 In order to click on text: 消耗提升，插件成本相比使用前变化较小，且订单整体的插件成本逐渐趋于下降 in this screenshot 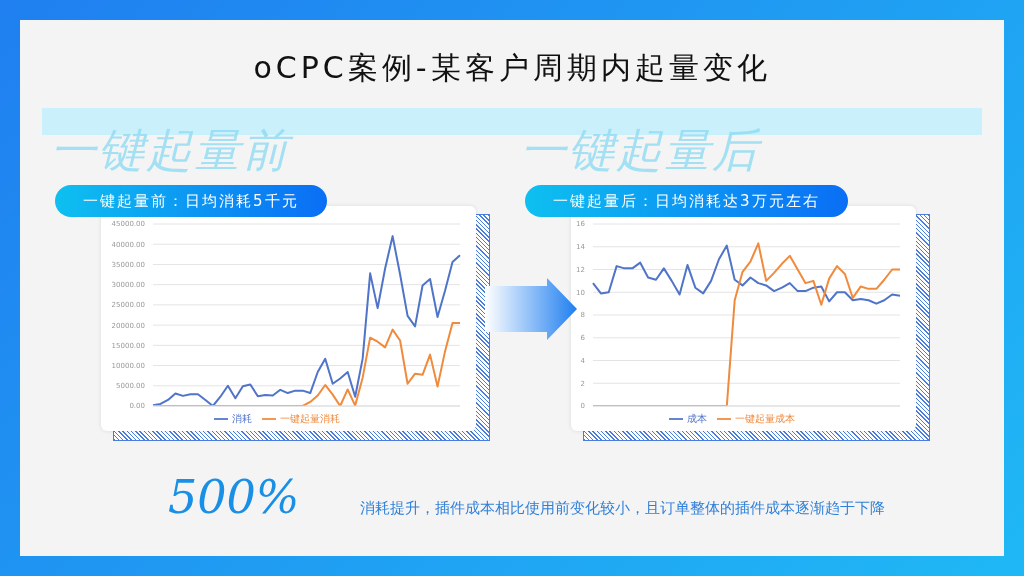, I will do `click(622, 508)`.